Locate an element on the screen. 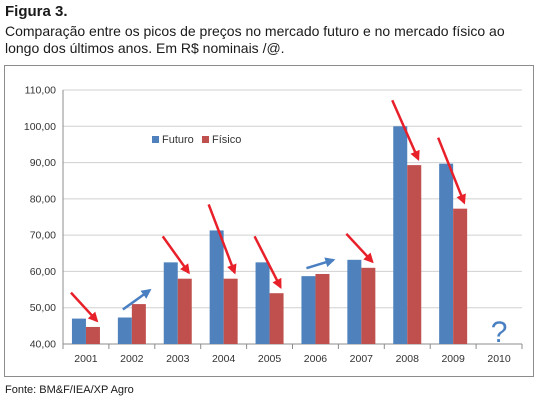 The image size is (542, 403). figure-source: Fonte: BM&F/IEA/XP Agro is located at coordinates (69, 390).